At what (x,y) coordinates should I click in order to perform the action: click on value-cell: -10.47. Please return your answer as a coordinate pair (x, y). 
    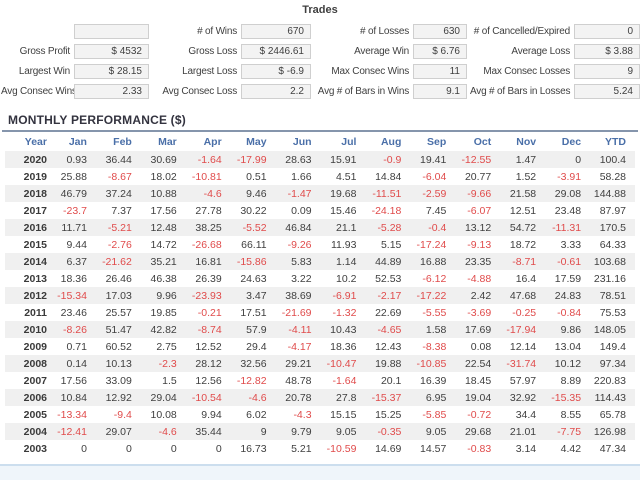
    Looking at the image, I should click on (341, 363).